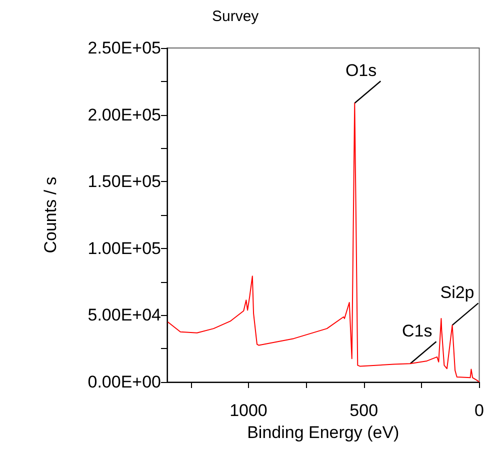  I want to click on y-tick-label: 2.00E+05, so click(124, 114).